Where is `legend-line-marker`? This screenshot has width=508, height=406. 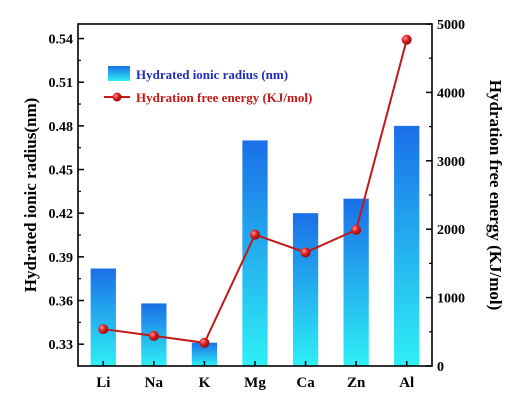
legend-line-marker is located at coordinates (117, 97).